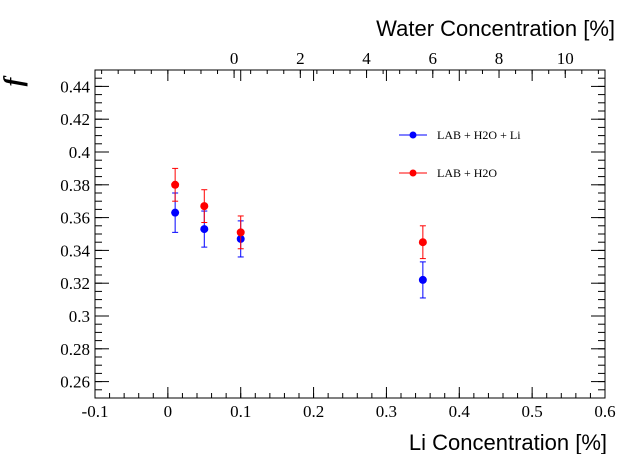  I want to click on x-tick-label: 0.2, so click(313, 411).